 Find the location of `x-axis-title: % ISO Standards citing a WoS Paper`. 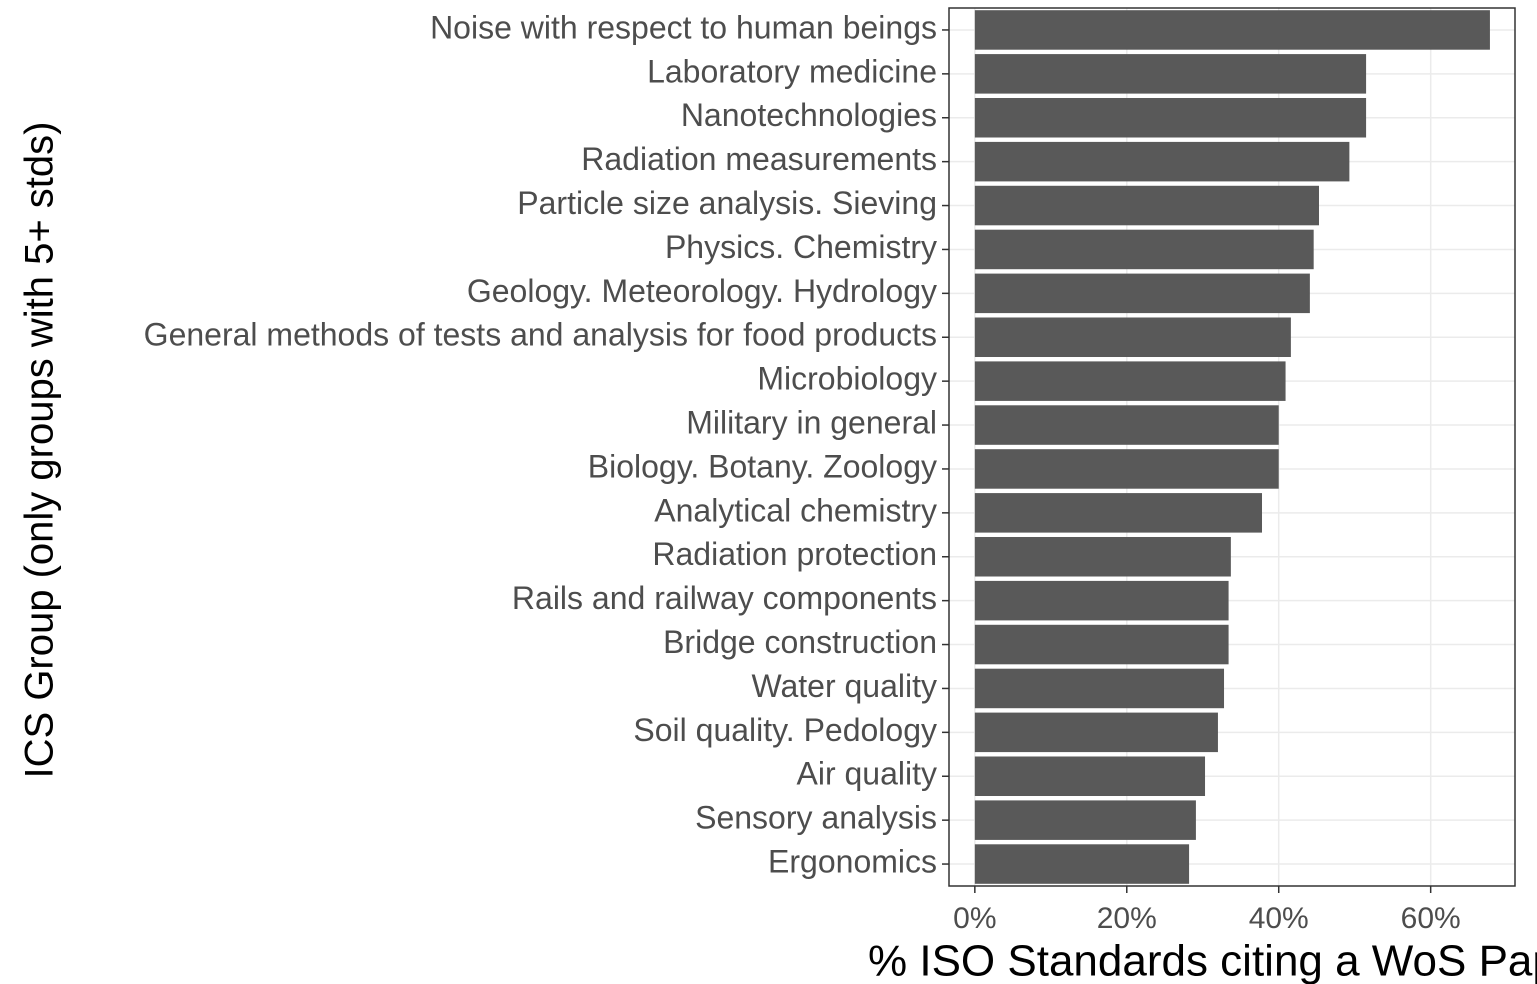

x-axis-title: % ISO Standards citing a WoS Paper is located at coordinates (1202, 960).